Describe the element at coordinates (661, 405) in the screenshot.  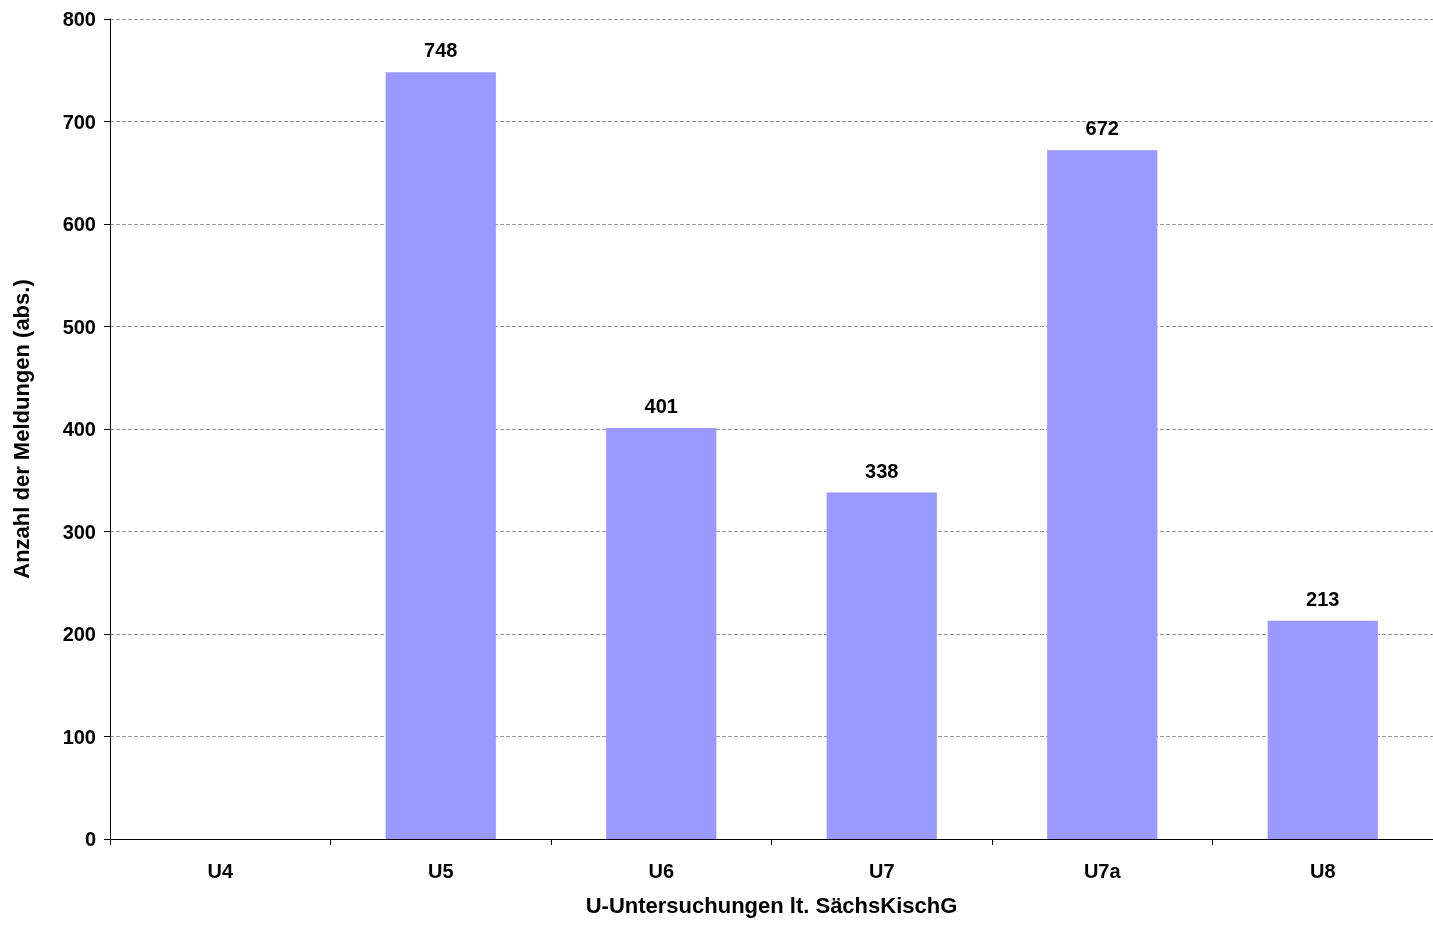
I see `data-label: 401` at that location.